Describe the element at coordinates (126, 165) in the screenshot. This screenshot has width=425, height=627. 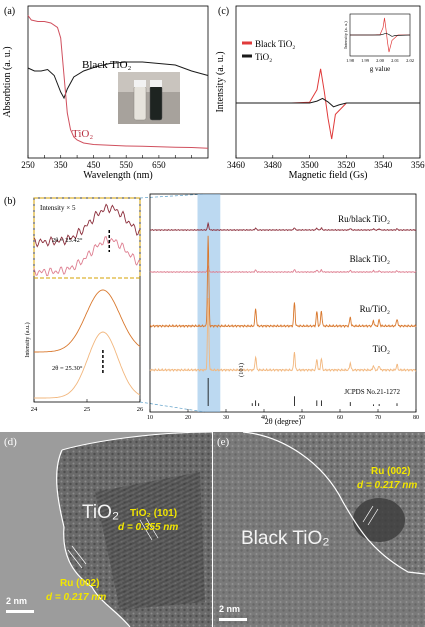
I see `x-tick-label: 550` at that location.